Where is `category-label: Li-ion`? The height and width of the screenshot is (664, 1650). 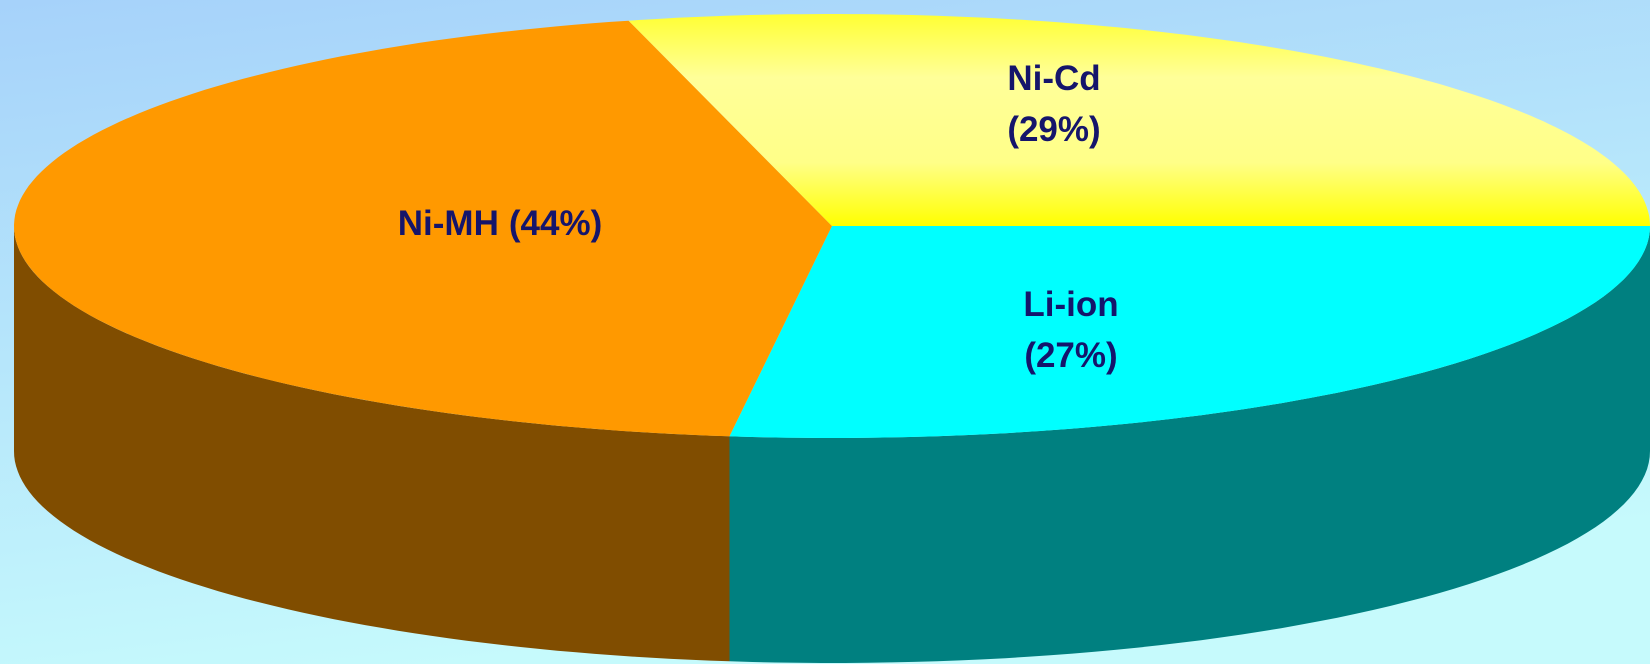
category-label: Li-ion is located at coordinates (1070, 304).